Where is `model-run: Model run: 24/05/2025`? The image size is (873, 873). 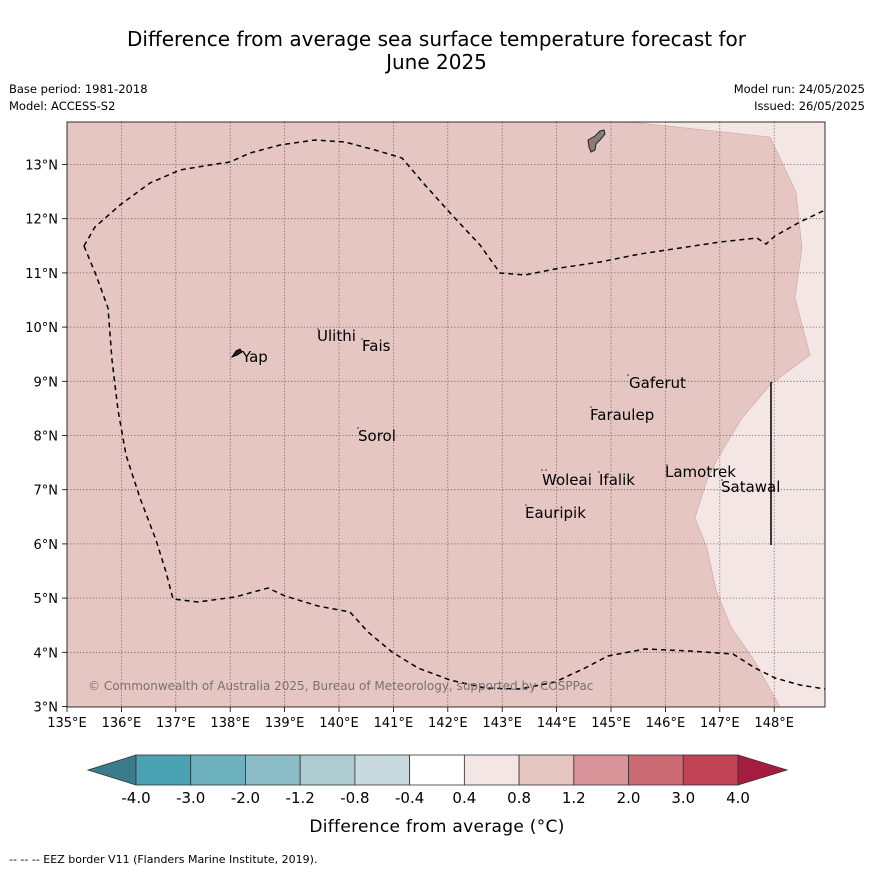
model-run: Model run: 24/05/2025 is located at coordinates (799, 89).